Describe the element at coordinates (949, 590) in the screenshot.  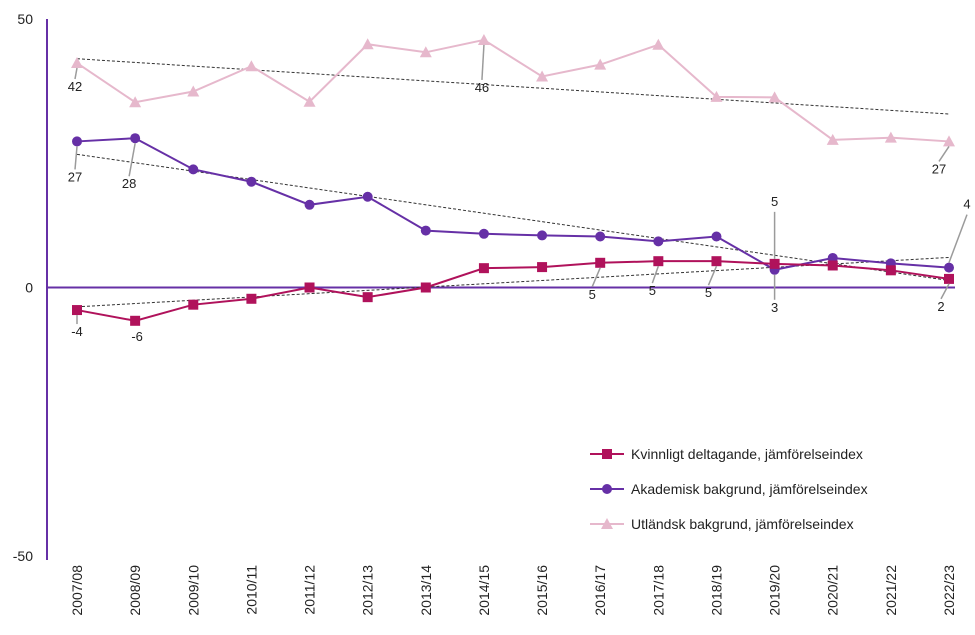
I see `x-tick-label: 2022/23` at that location.